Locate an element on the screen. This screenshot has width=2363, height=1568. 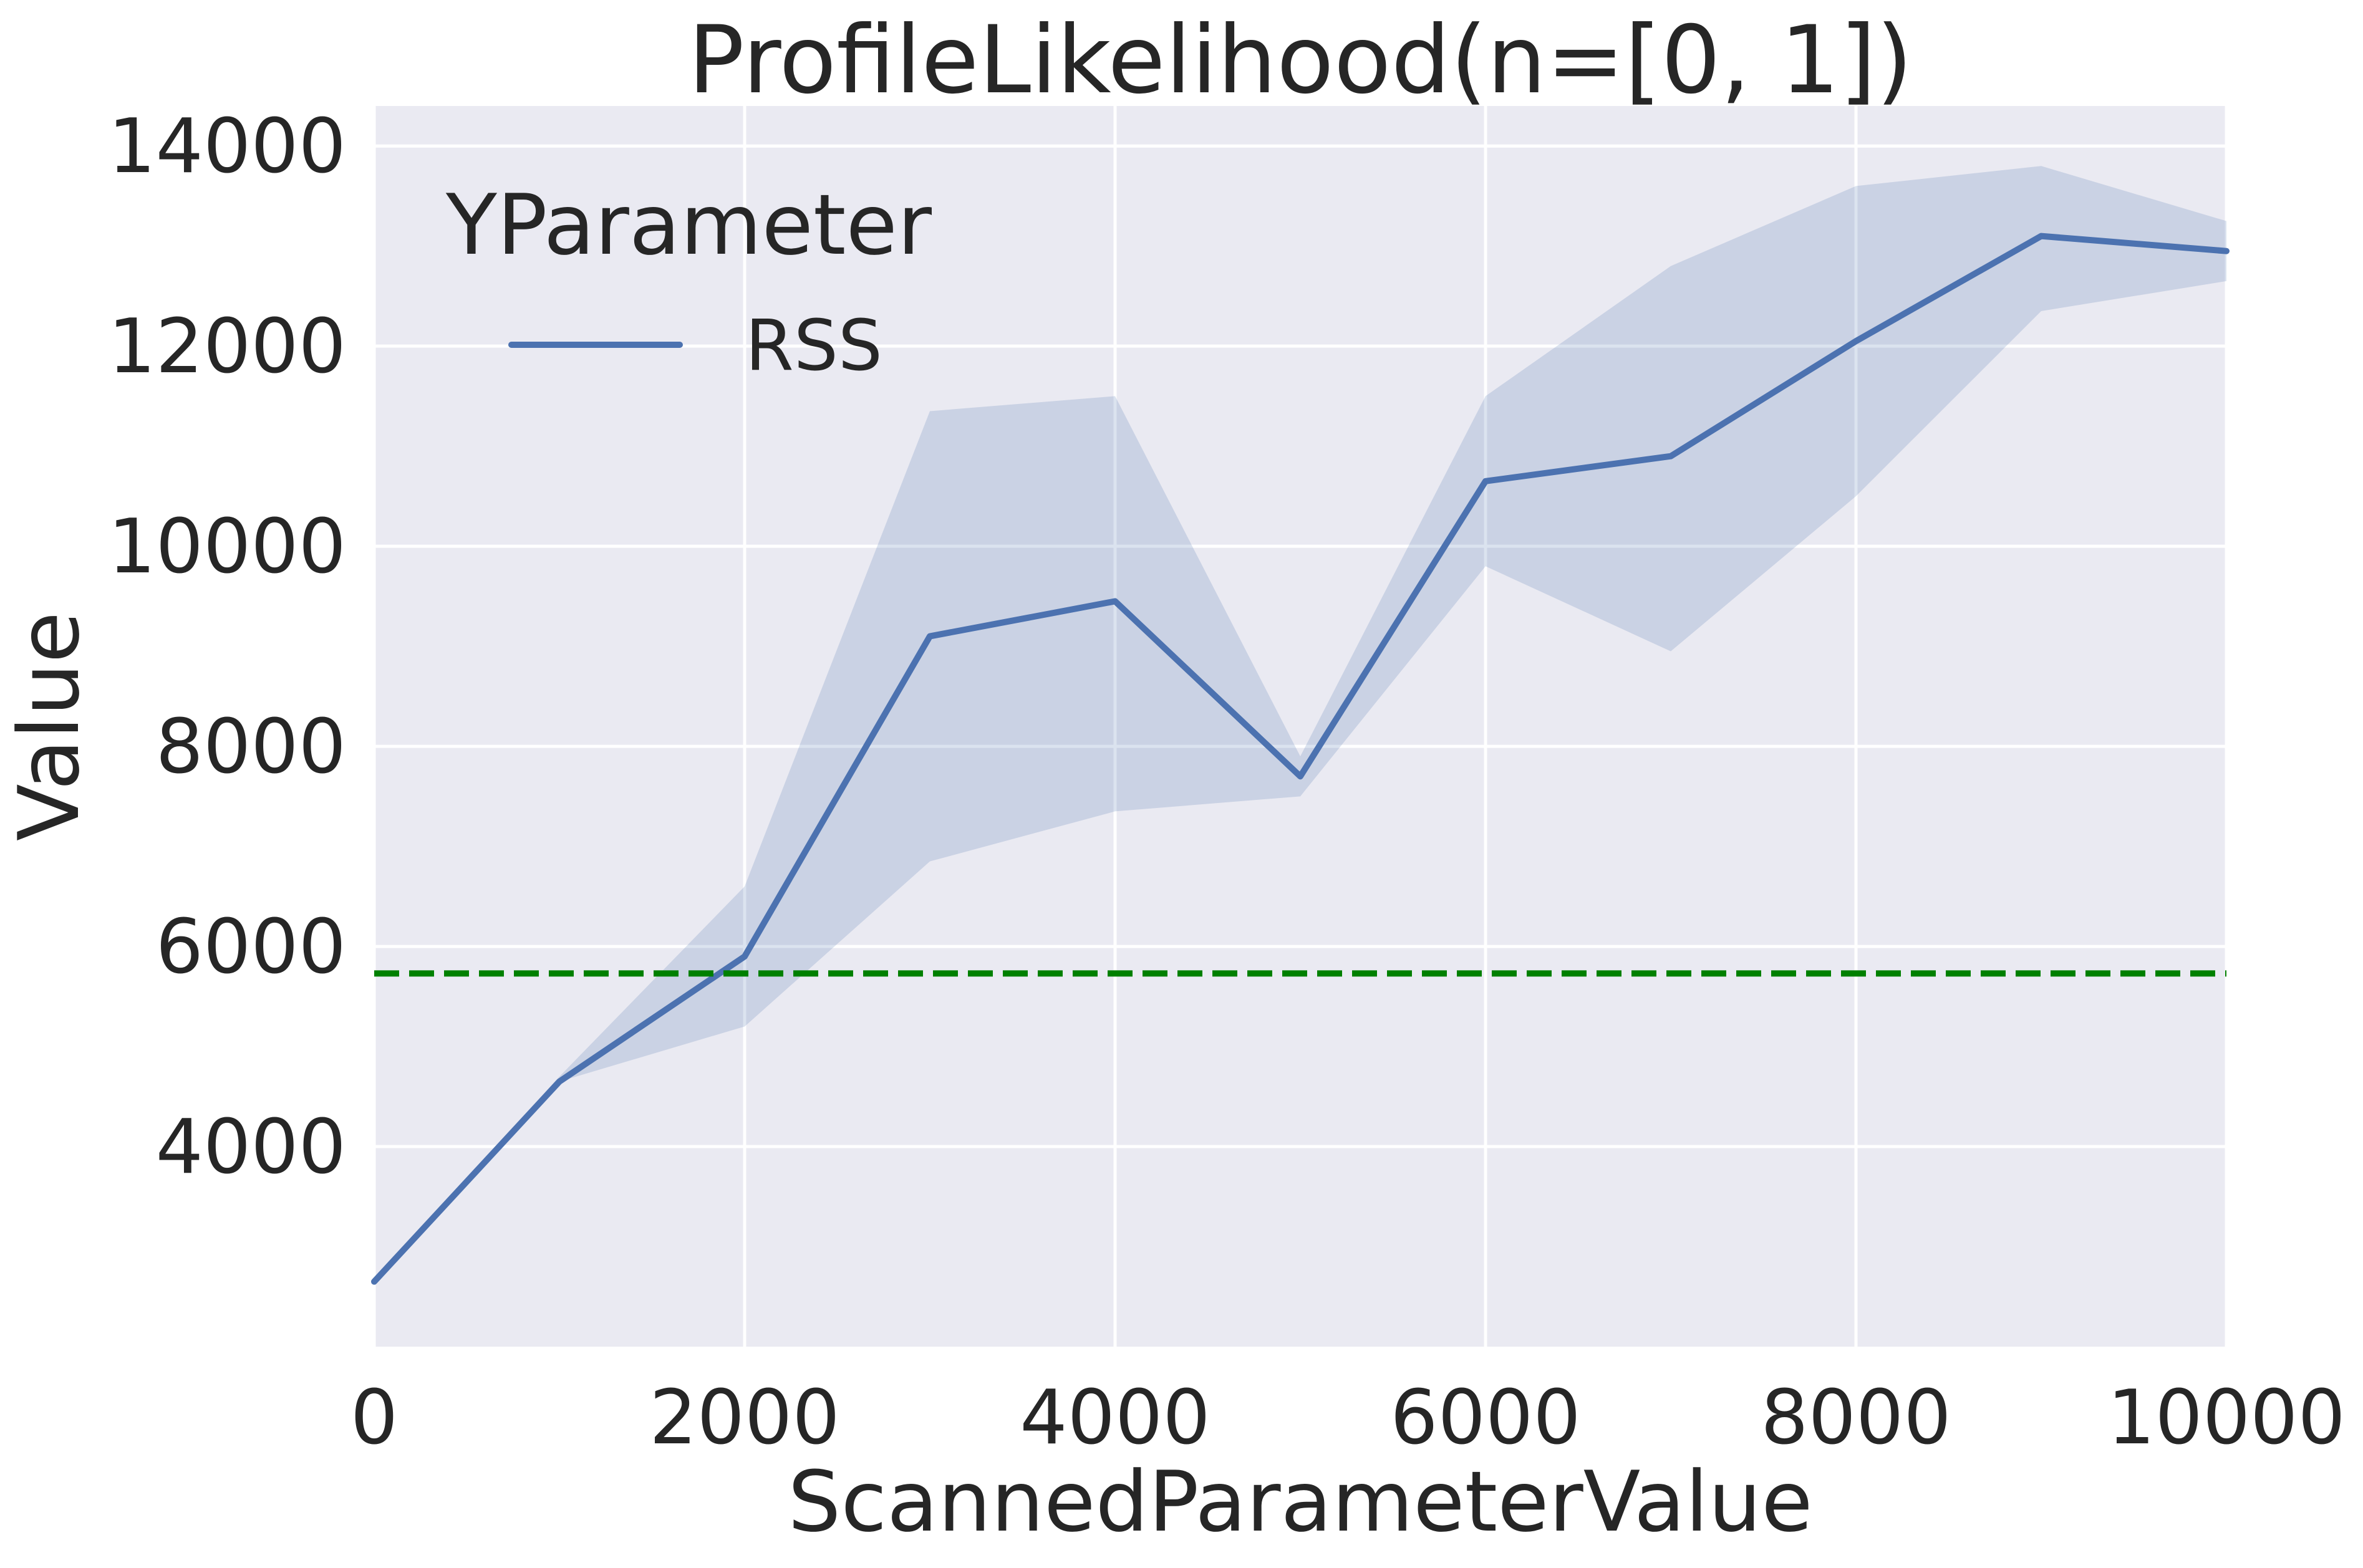
y-tick-label: 4000 is located at coordinates (251, 1147).